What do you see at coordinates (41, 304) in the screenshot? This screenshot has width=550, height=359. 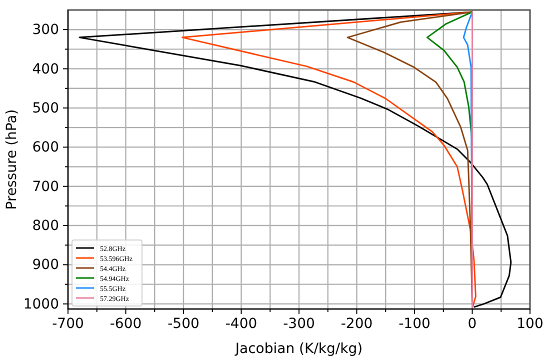 I see `y-tick-label: 1000` at bounding box center [41, 304].